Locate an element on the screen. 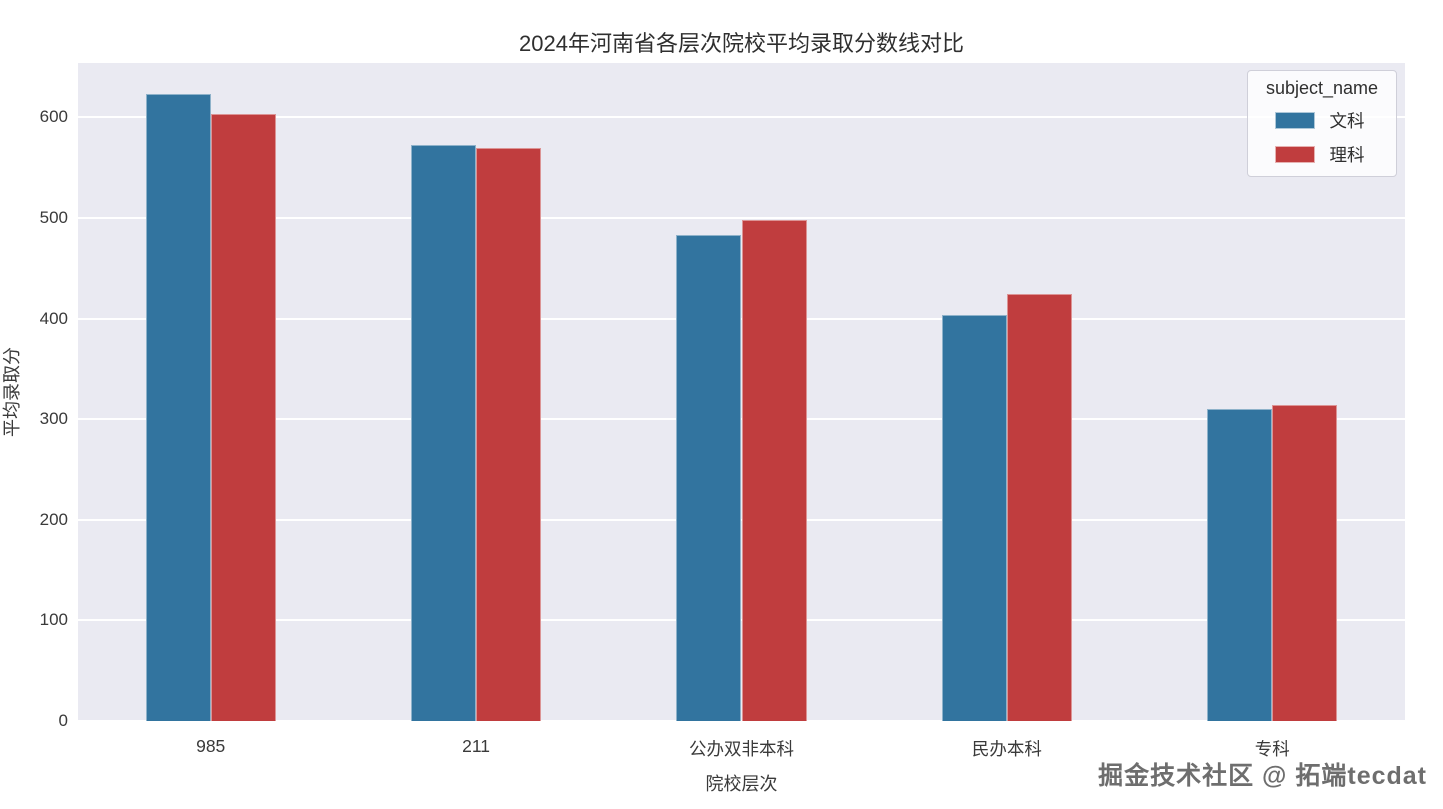  bar-理科-公办双非本科 is located at coordinates (774, 470).